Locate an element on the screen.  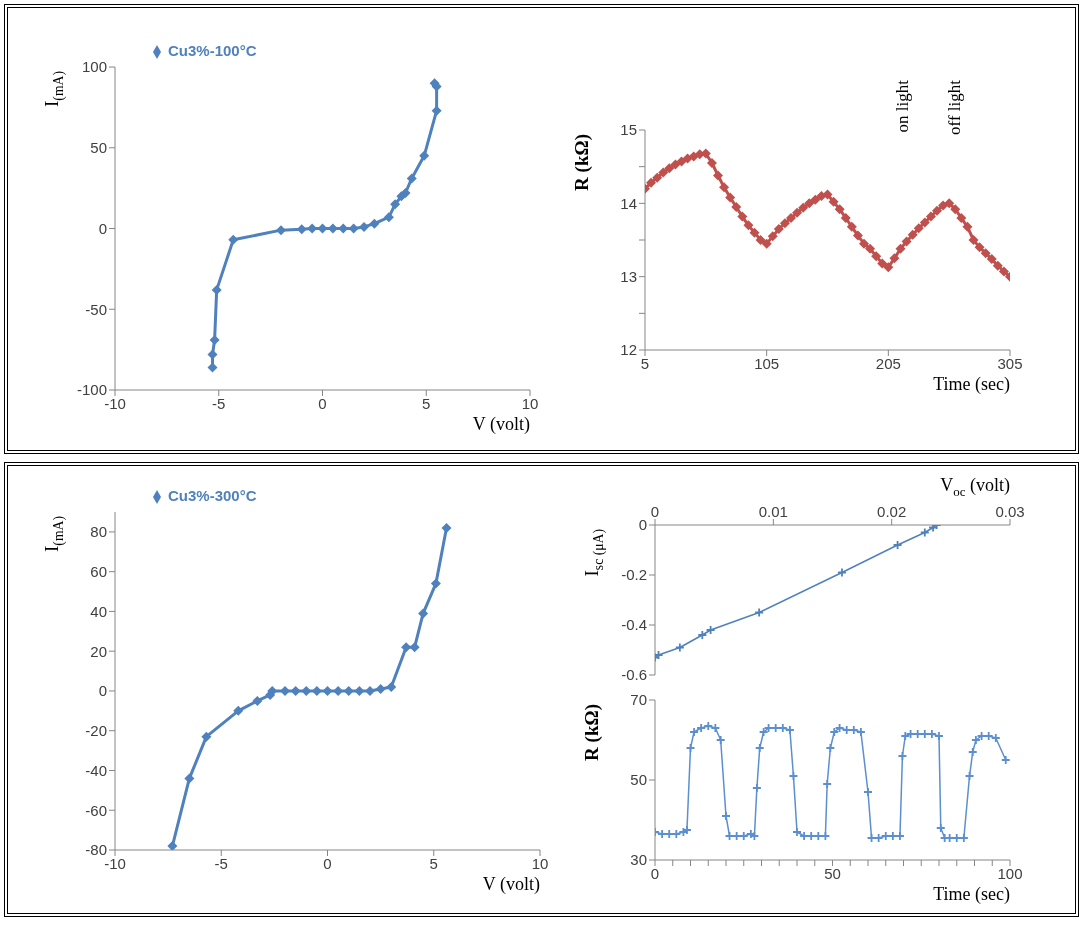
annotation: off light is located at coordinates (955, 107).